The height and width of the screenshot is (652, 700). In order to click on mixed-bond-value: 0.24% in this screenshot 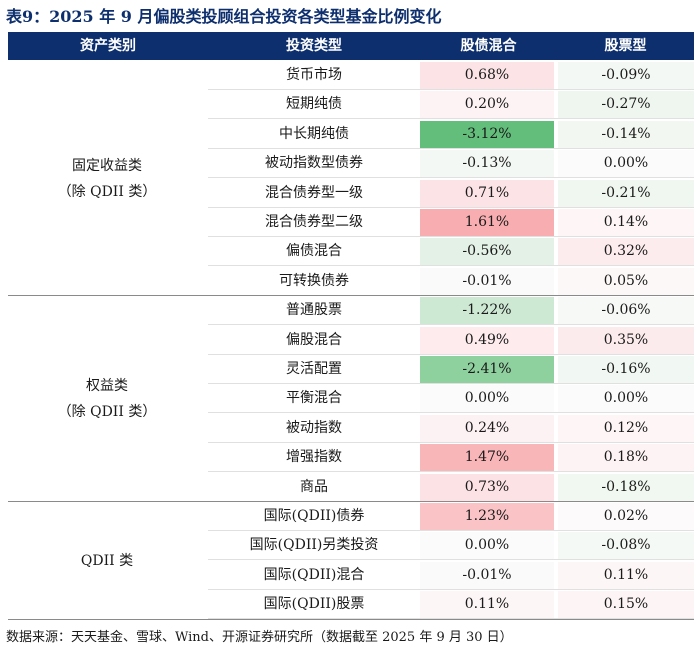, I will do `click(487, 428)`.